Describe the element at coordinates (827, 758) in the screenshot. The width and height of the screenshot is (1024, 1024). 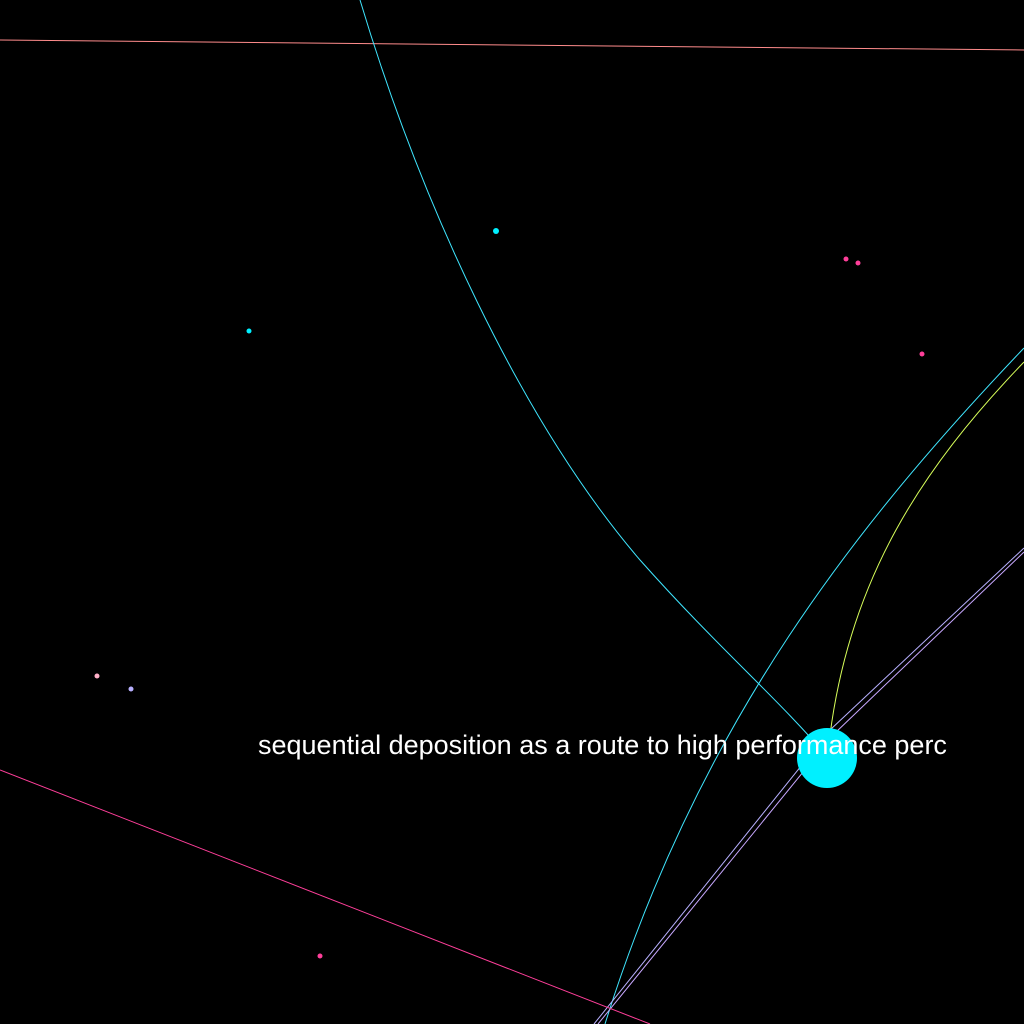
I see `focus-node` at that location.